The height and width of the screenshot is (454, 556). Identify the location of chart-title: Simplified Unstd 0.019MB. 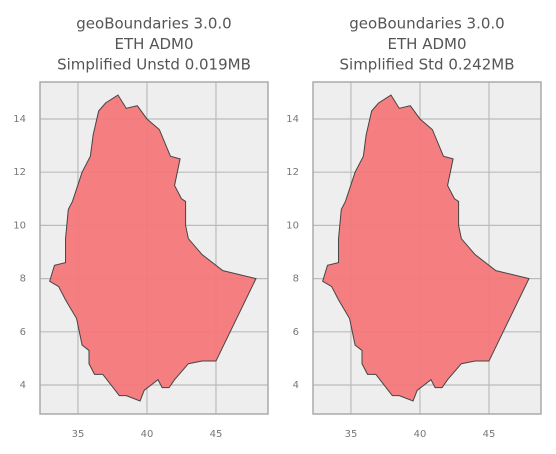
(154, 65).